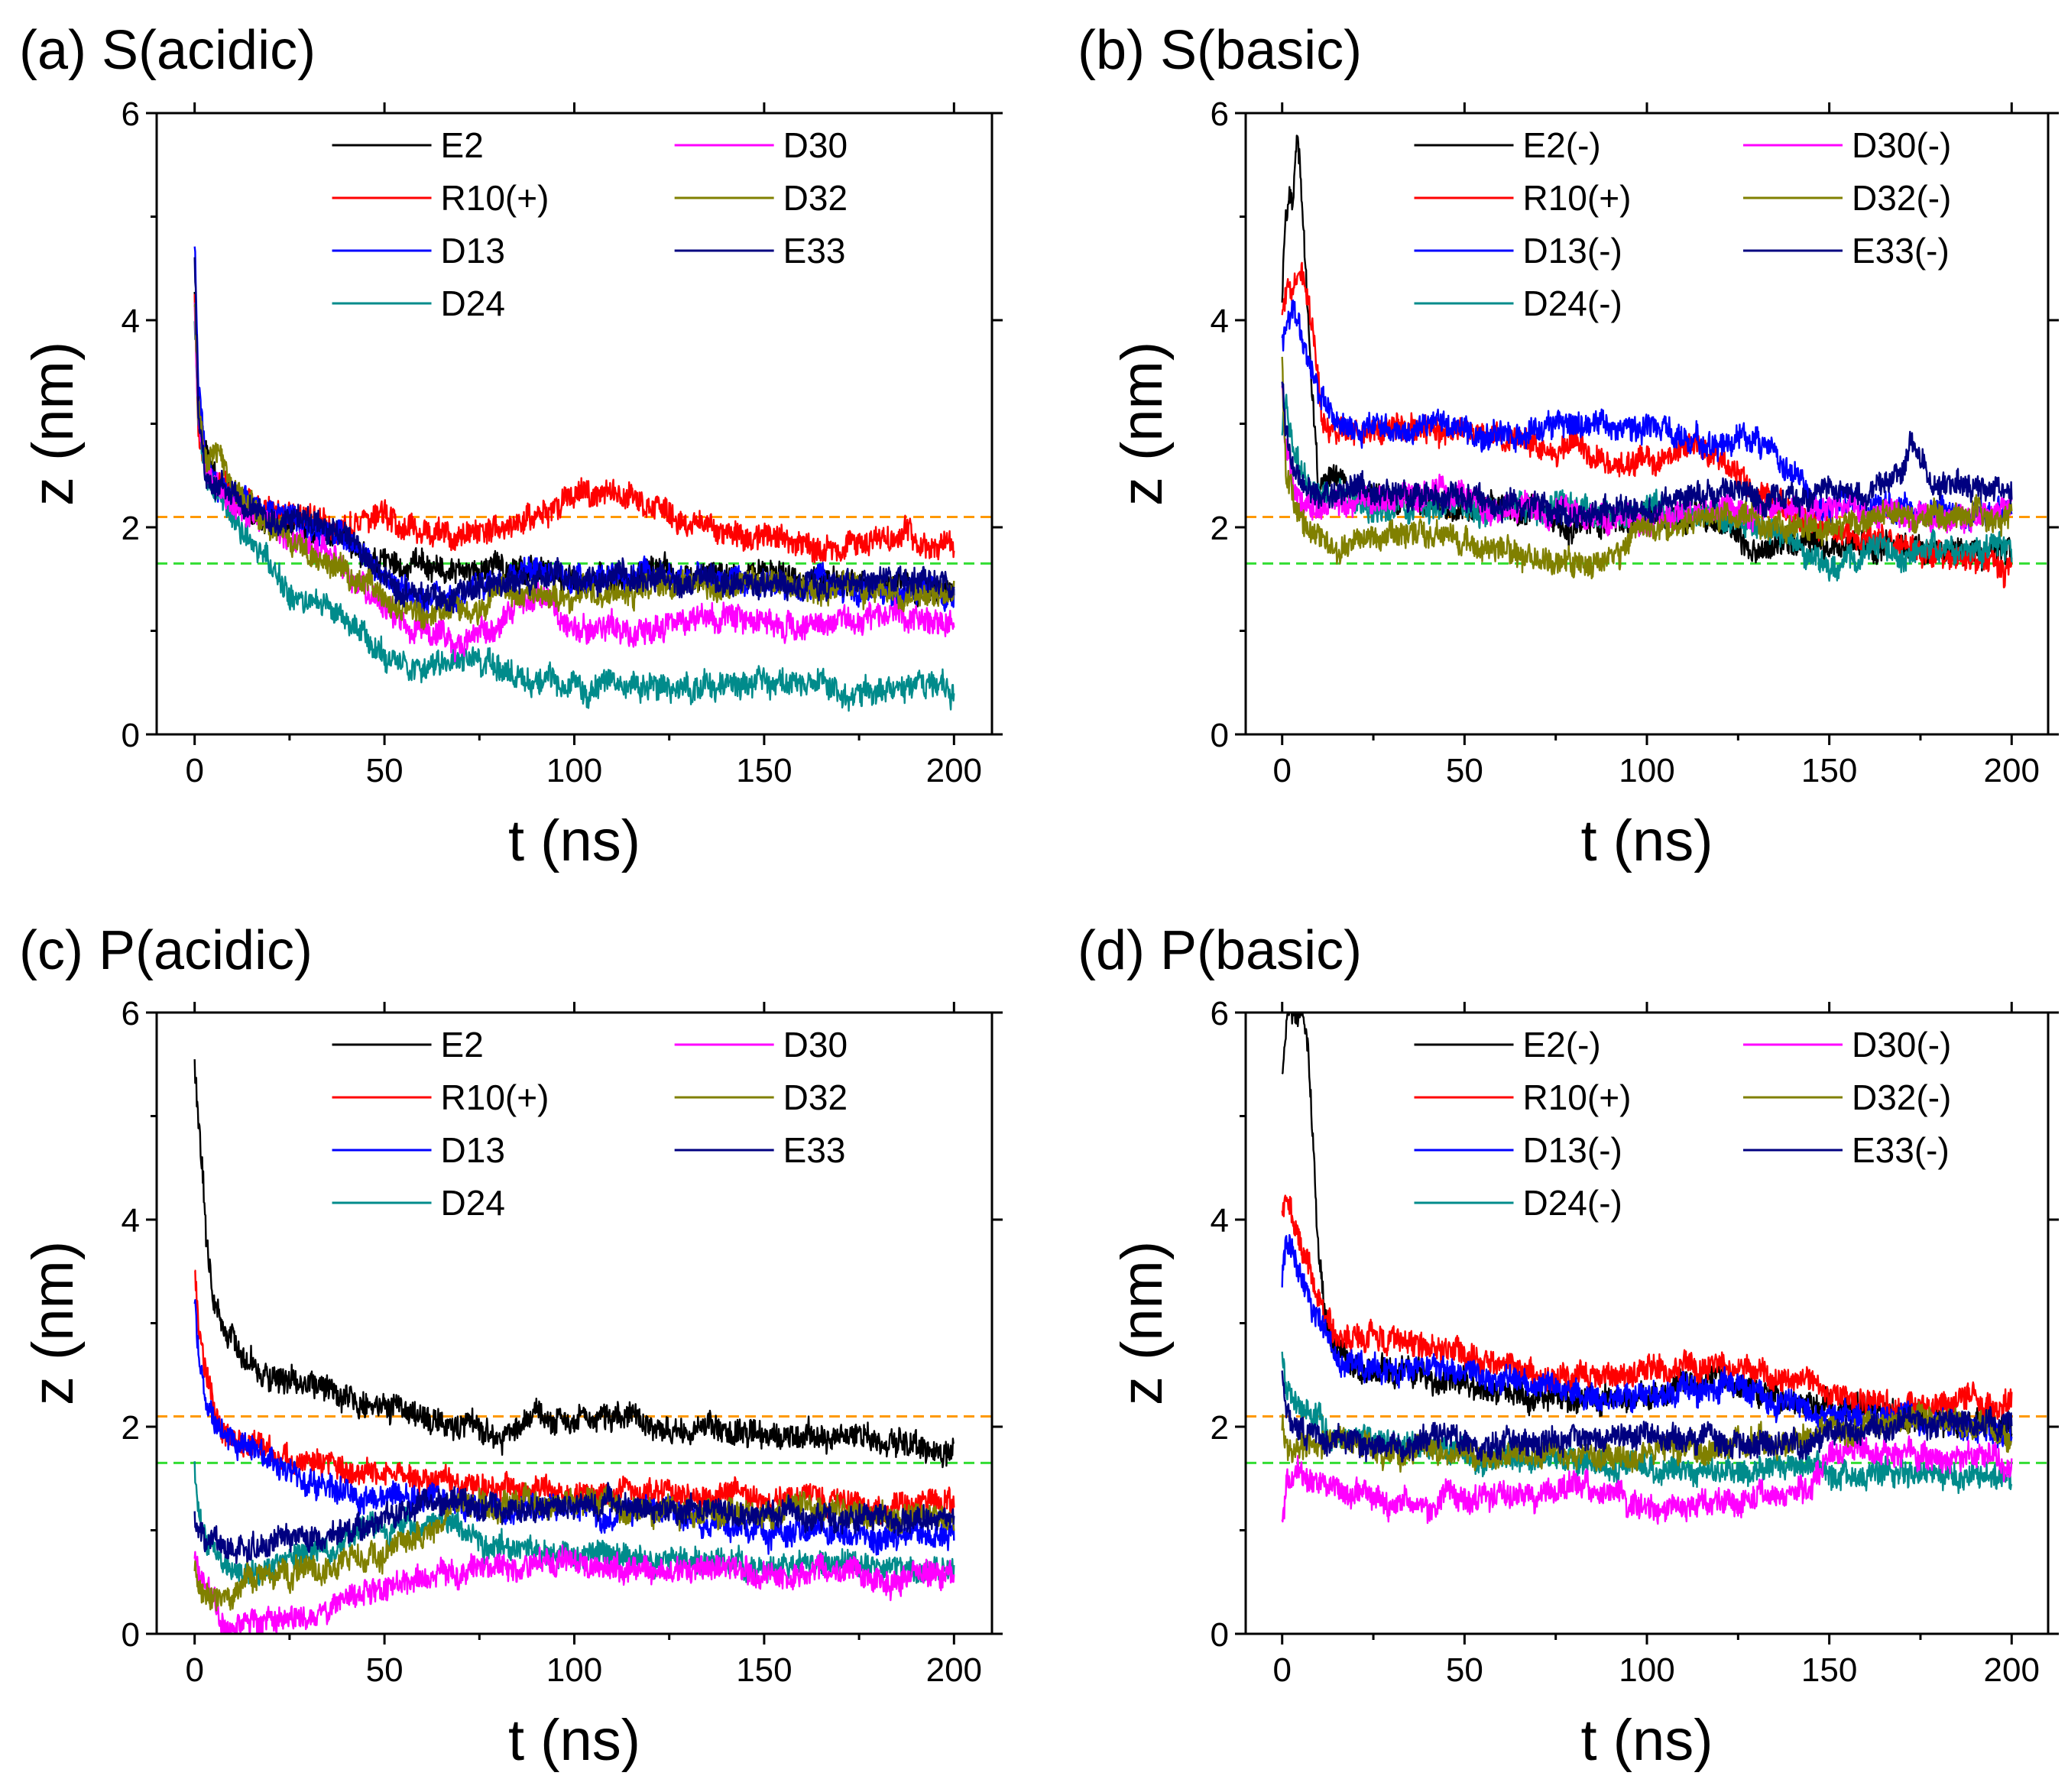 This screenshot has width=2068, height=1792. I want to click on series-line-D24, so click(574, 516).